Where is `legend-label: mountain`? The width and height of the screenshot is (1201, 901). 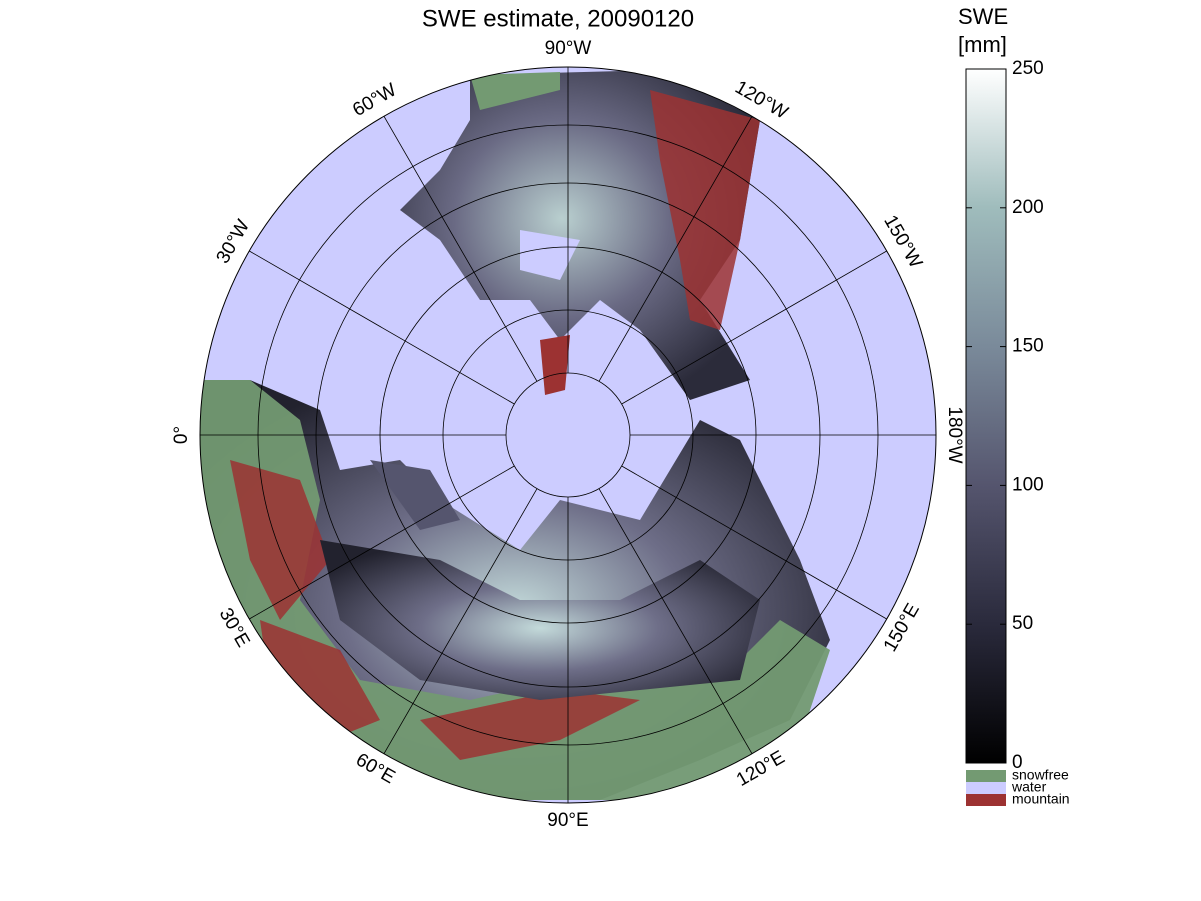 legend-label: mountain is located at coordinates (1041, 799).